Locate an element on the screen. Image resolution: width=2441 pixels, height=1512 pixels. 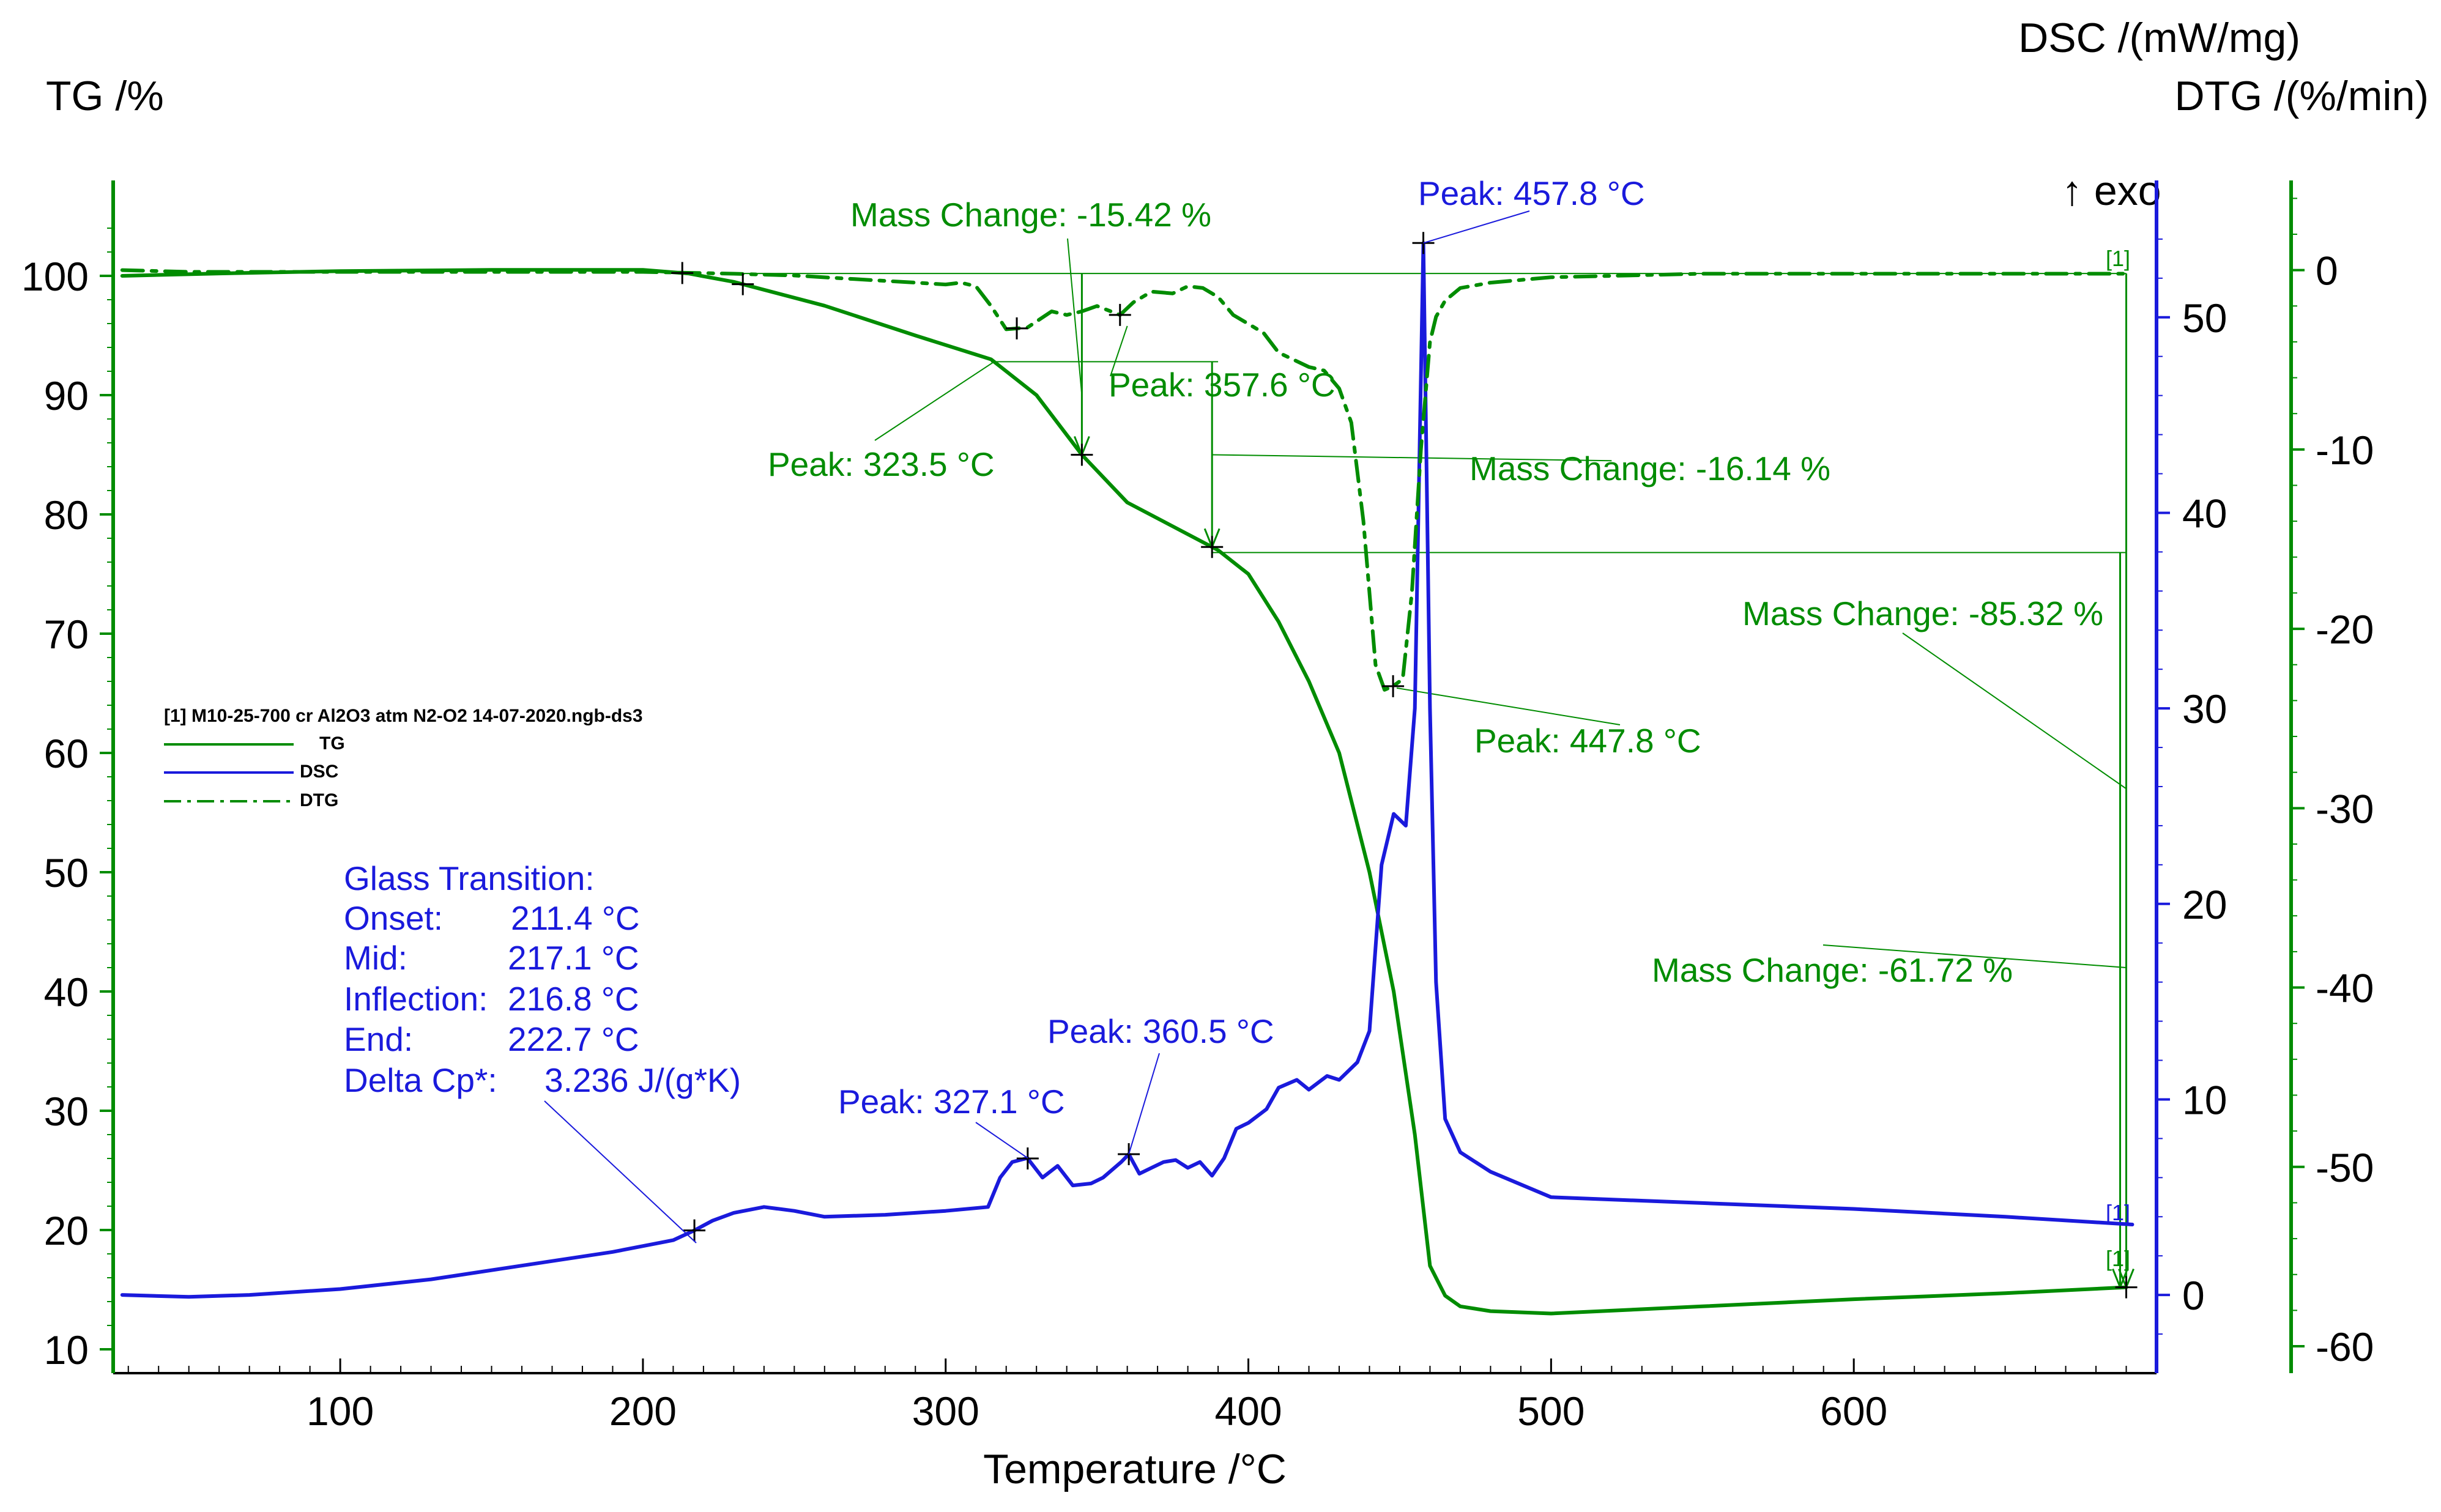
curve-marker-tg: [1] is located at coordinates (2118, 1258).